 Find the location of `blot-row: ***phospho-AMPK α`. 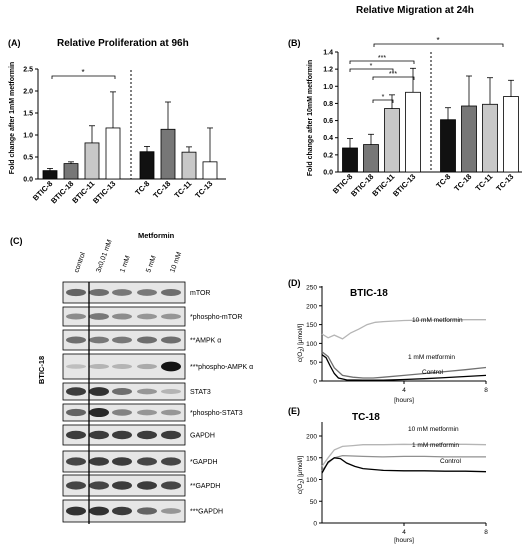

blot-row: ***phospho-AMPK α is located at coordinates (157, 366).